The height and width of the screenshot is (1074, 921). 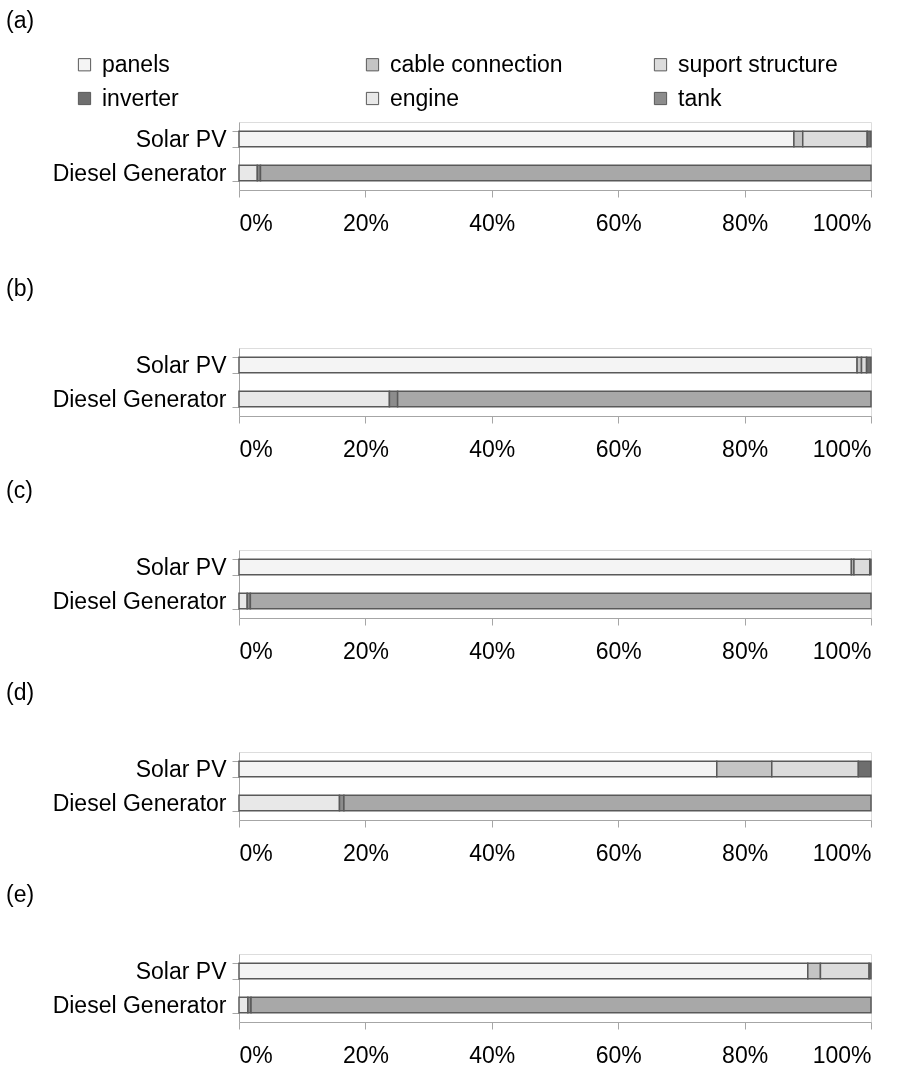 I want to click on legend-label: tank, so click(x=700, y=97).